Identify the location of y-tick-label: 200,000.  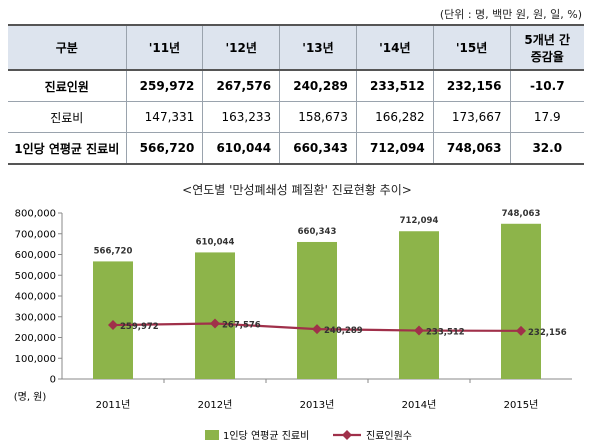
(35, 338).